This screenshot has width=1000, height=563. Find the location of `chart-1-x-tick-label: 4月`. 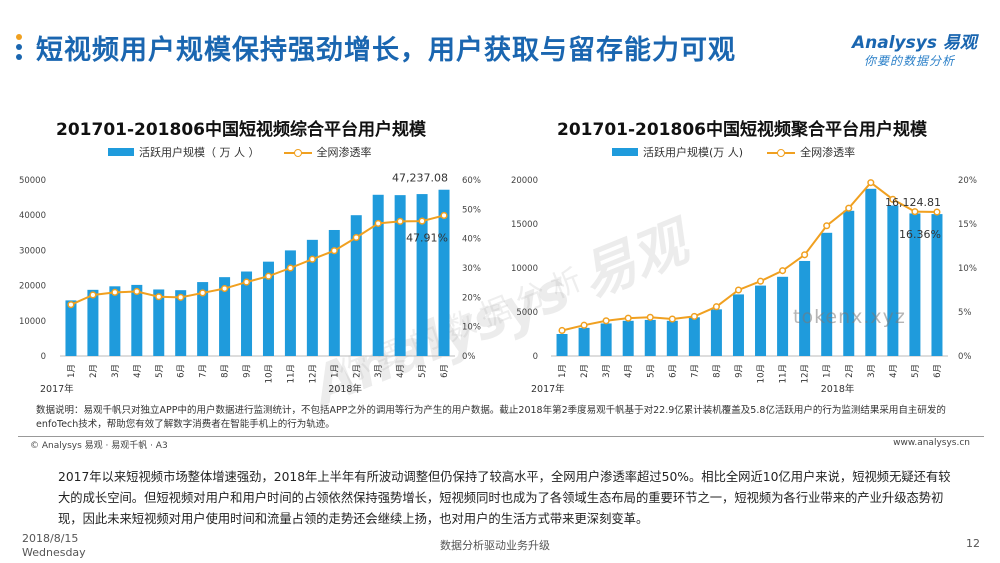

chart-1-x-tick-label: 4月 is located at coordinates (401, 371).